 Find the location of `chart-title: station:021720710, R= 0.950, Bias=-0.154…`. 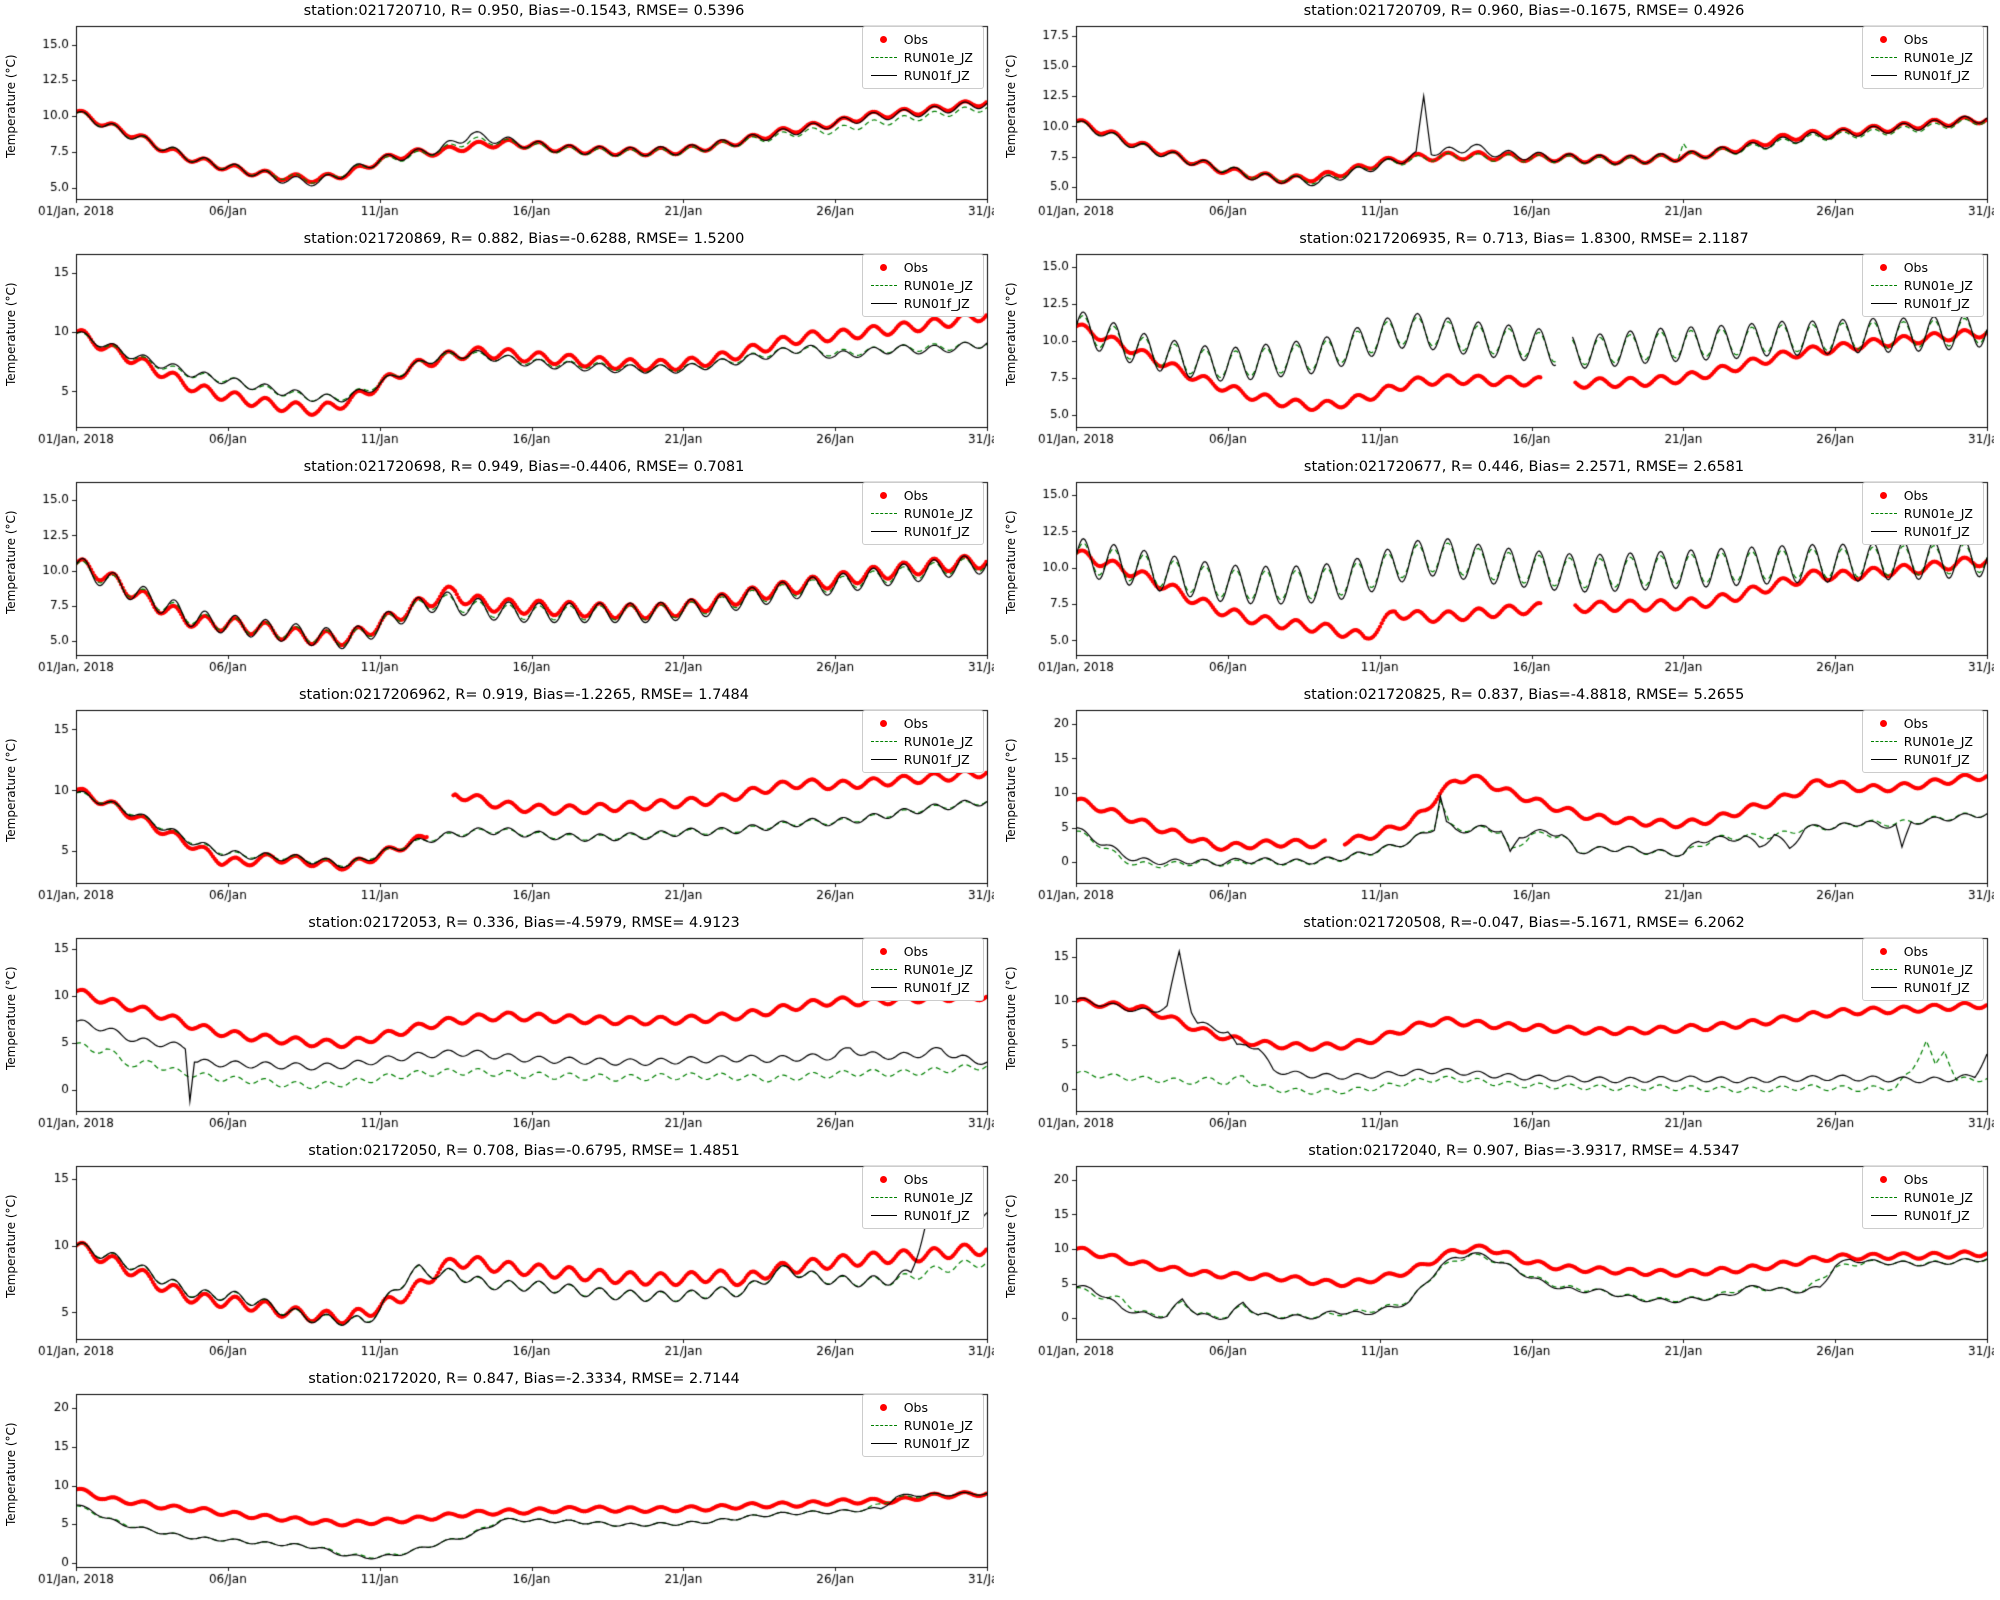

chart-title: station:021720710, R= 0.950, Bias=-0.154… is located at coordinates (524, 11).